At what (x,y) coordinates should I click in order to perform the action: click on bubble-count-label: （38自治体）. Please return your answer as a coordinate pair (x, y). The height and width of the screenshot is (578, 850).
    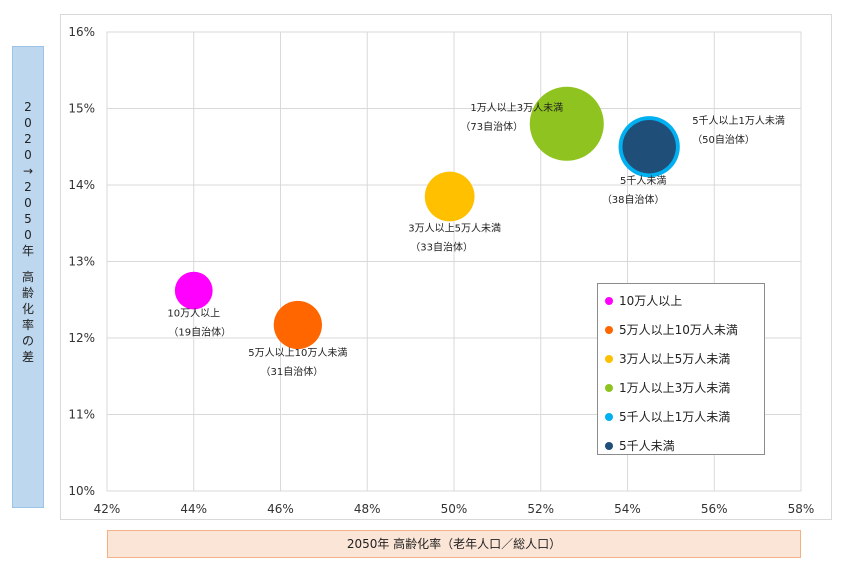
    Looking at the image, I should click on (633, 199).